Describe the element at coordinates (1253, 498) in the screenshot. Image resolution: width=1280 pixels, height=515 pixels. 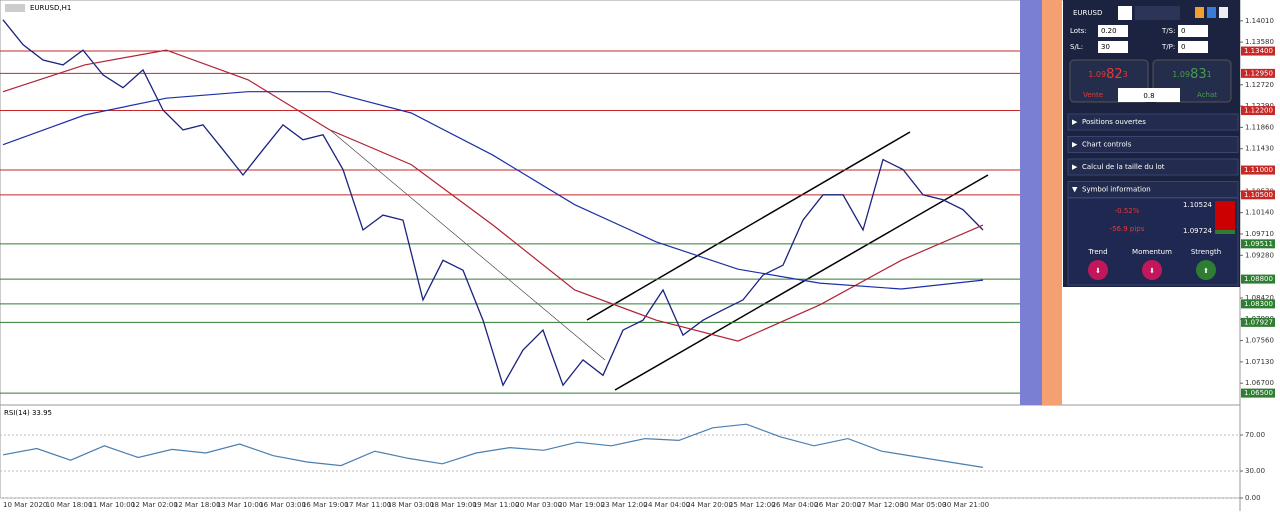
I see `y-tick-label: 0.00` at that location.